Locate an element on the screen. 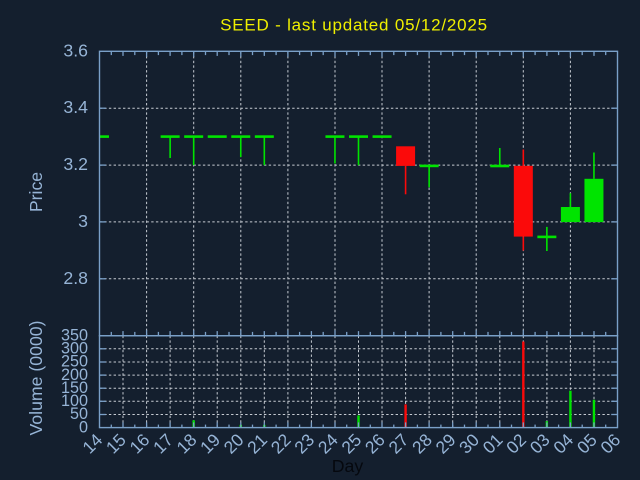  svg-text: Day is located at coordinates (348, 466).